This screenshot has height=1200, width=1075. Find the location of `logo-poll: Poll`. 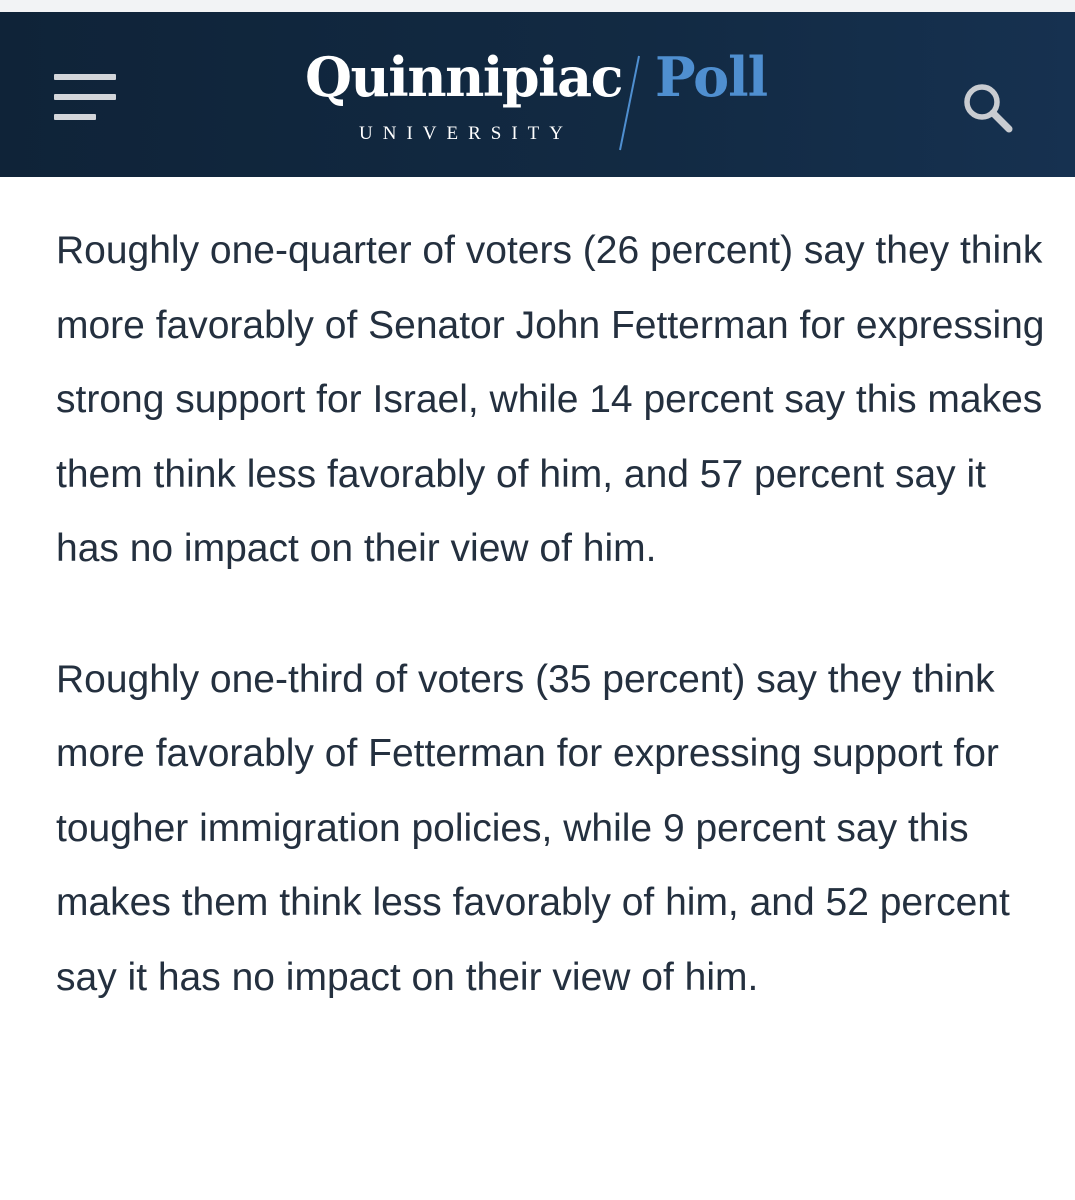

logo-poll: Poll is located at coordinates (711, 77).